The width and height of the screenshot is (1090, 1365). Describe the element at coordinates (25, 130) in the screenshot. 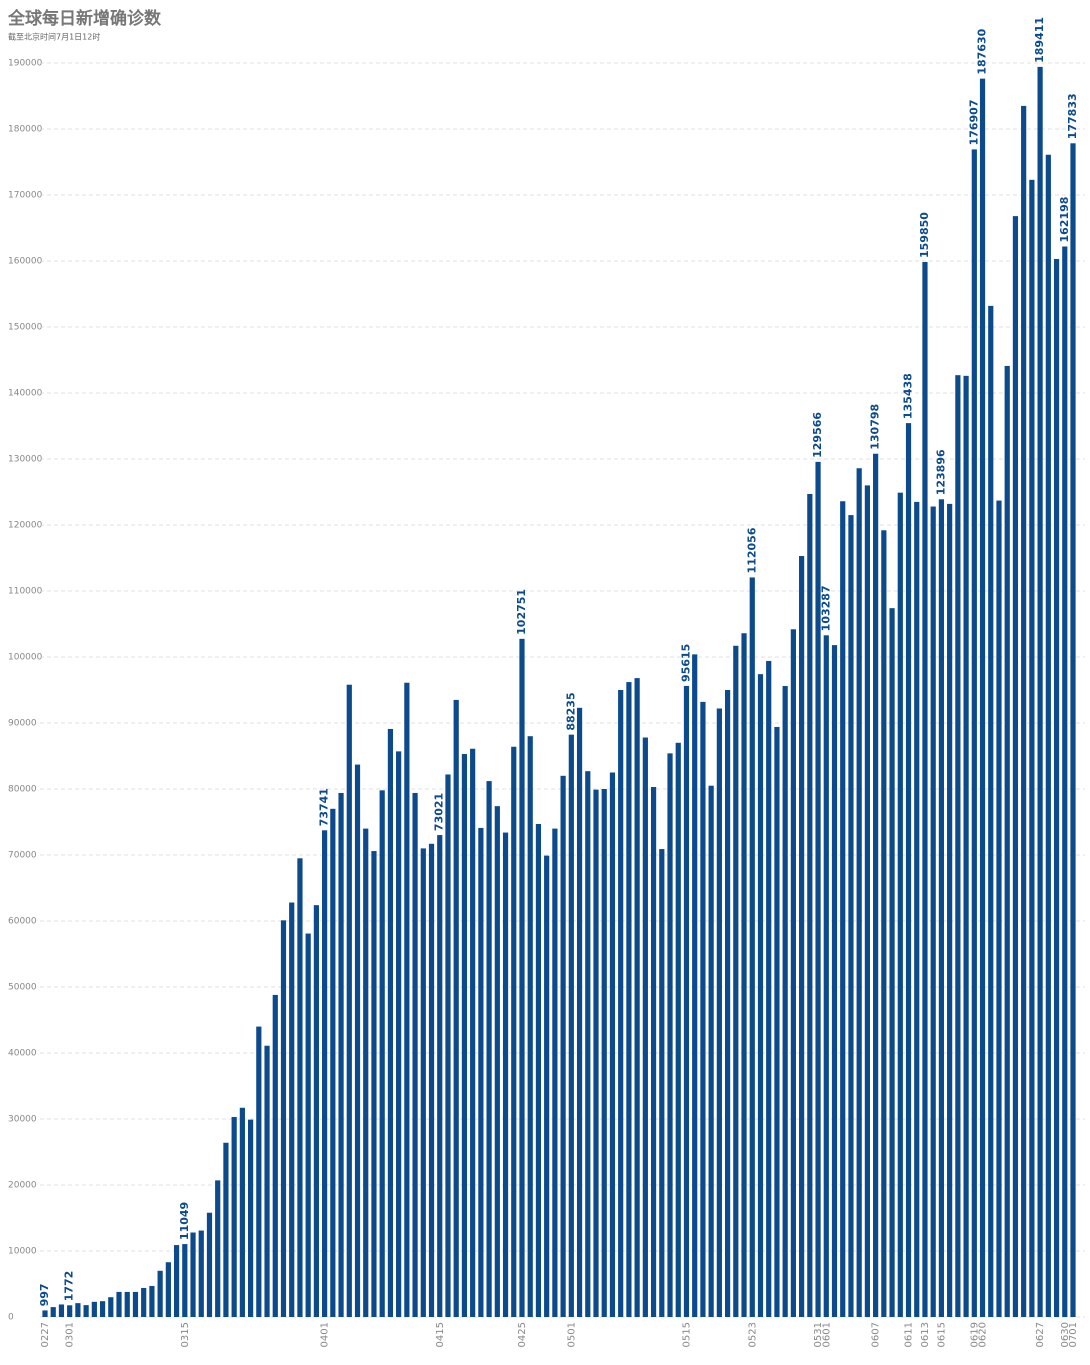

I see `y-tick-label: 180000` at that location.